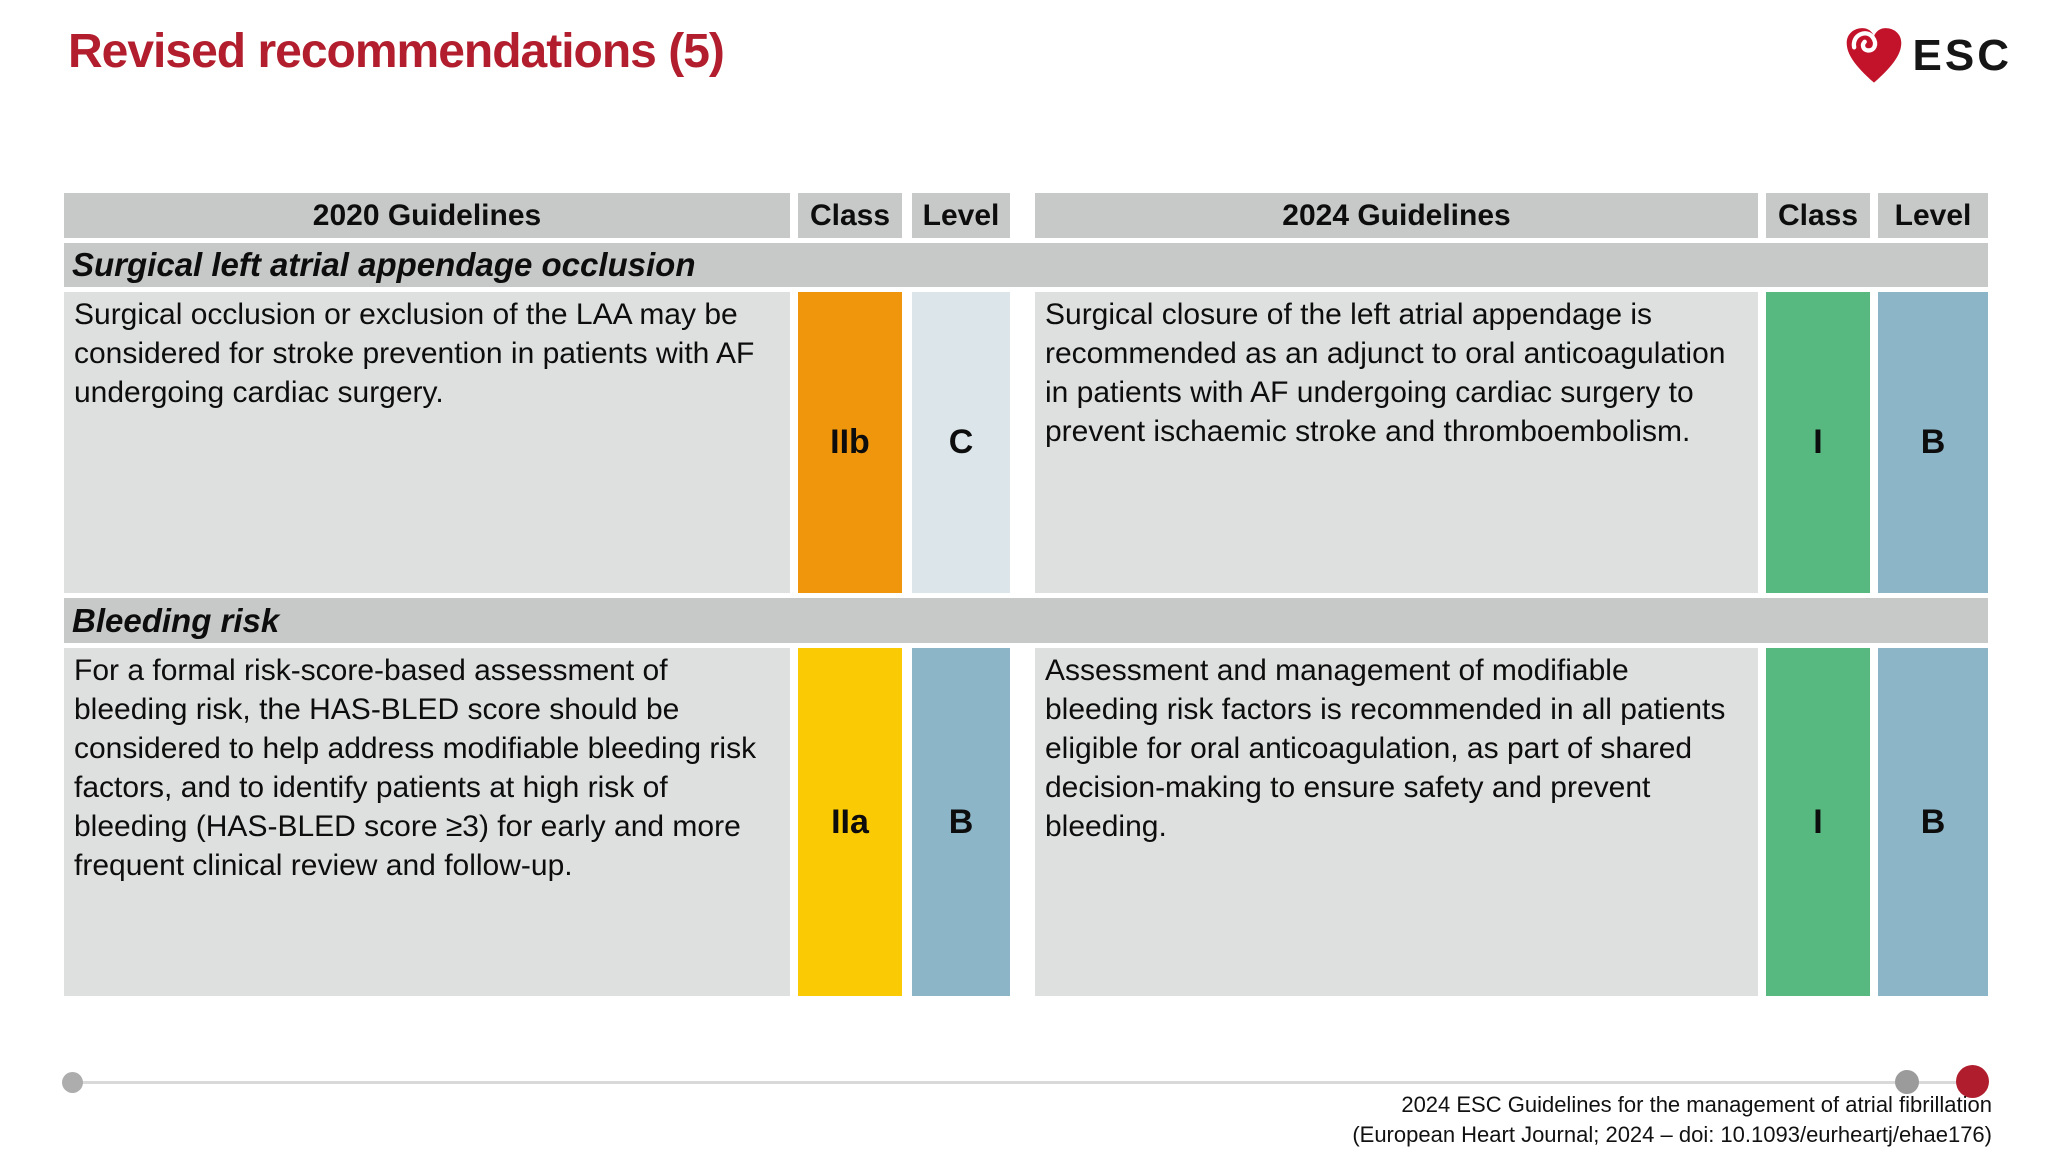  I want to click on column-header-class-2020: Class, so click(850, 215).